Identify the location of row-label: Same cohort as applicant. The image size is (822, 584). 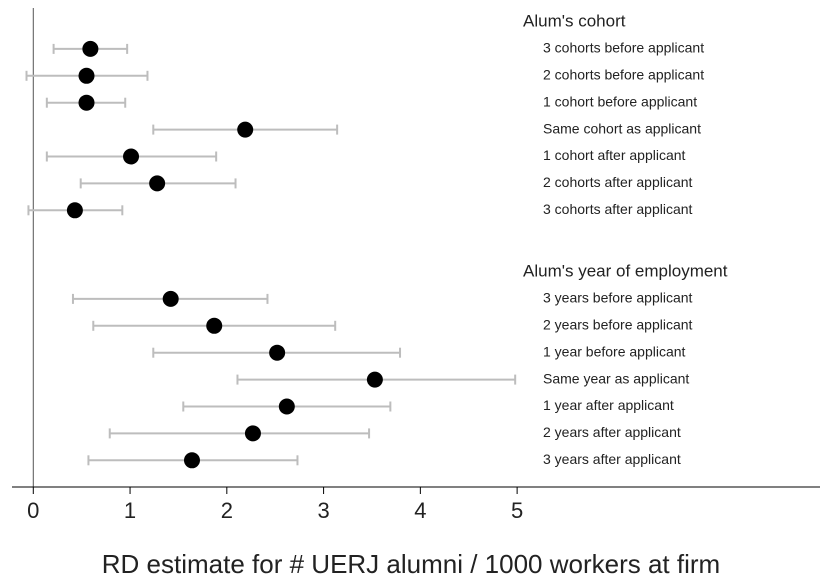
(622, 128).